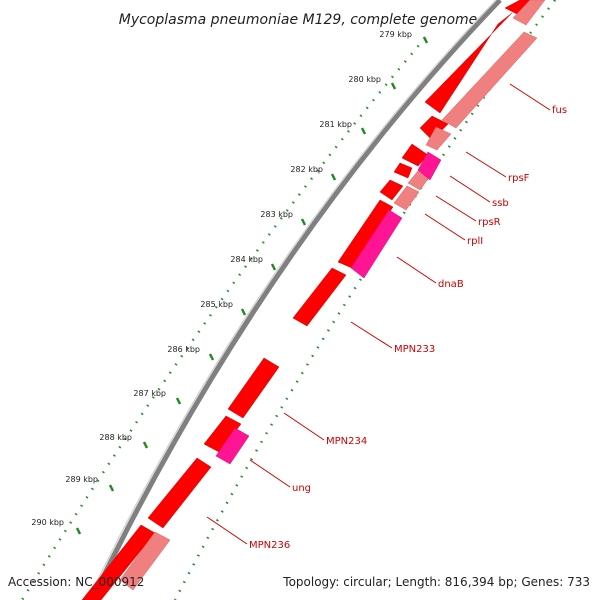 Image resolution: width=600 pixels, height=600 pixels. Describe the element at coordinates (475, 241) in the screenshot. I see `gene-label: rplI` at that location.